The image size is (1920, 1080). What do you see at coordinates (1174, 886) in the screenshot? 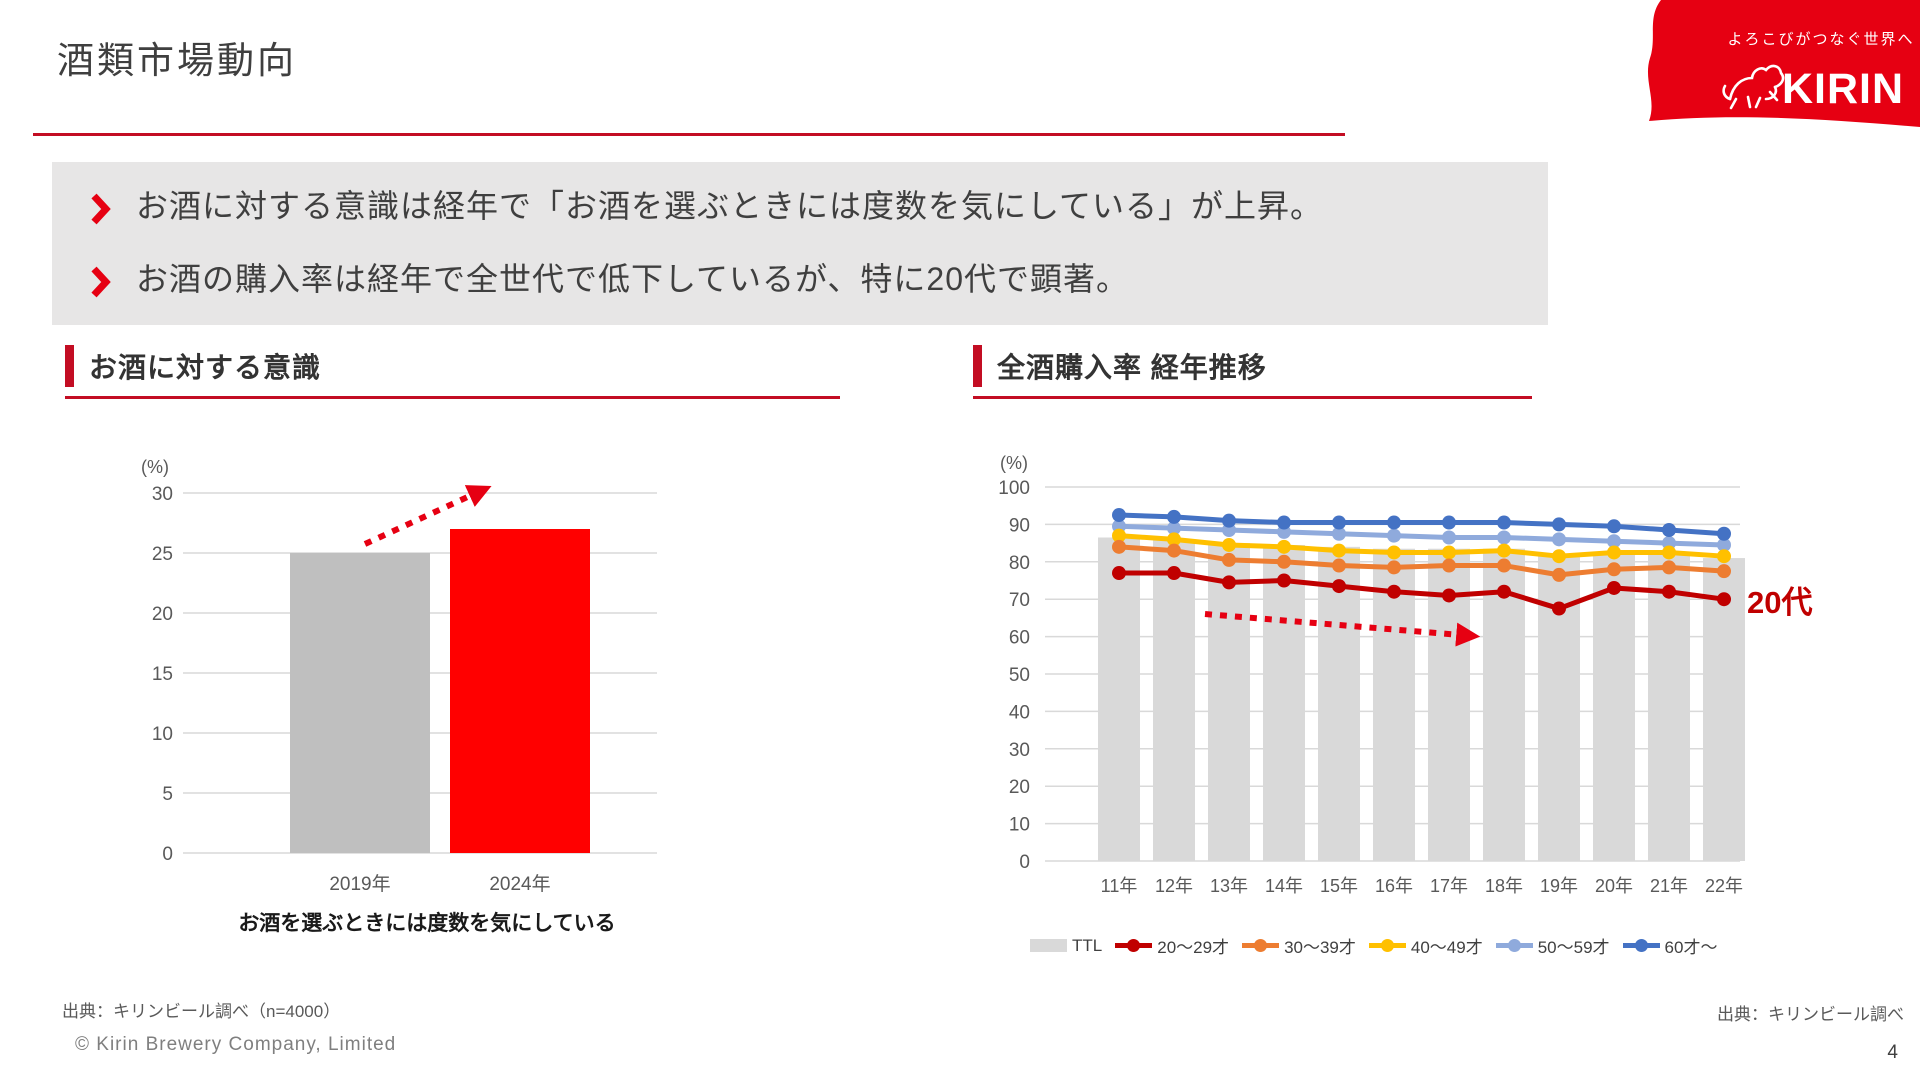
I see `x-tick-label: 12年` at bounding box center [1174, 886].